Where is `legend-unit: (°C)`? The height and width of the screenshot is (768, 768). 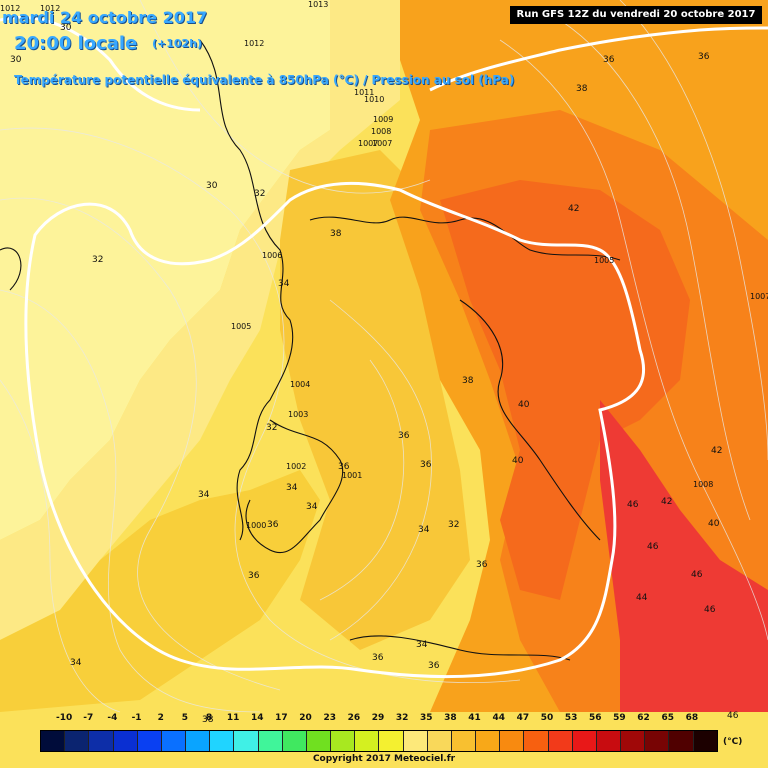
legend-unit: (°C) is located at coordinates (733, 742).